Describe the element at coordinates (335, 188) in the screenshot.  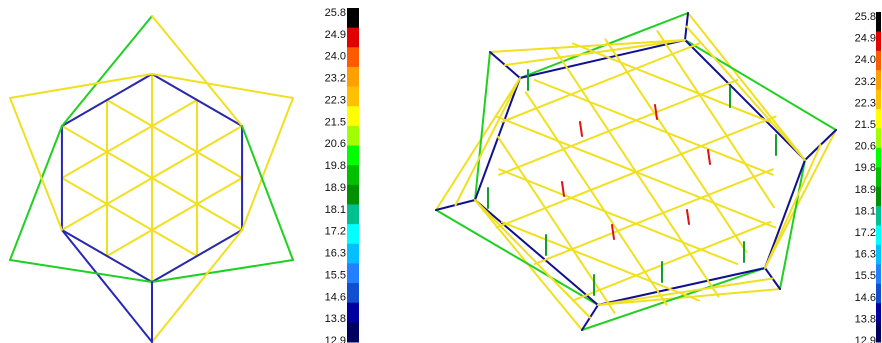
I see `colorbar-tick-label: 18.9` at that location.